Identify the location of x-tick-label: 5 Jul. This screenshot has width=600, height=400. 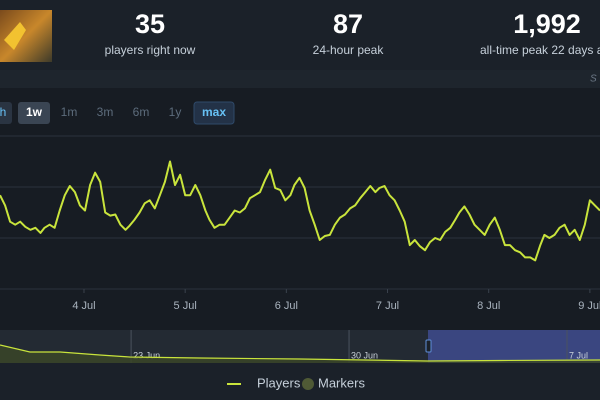
(185, 306).